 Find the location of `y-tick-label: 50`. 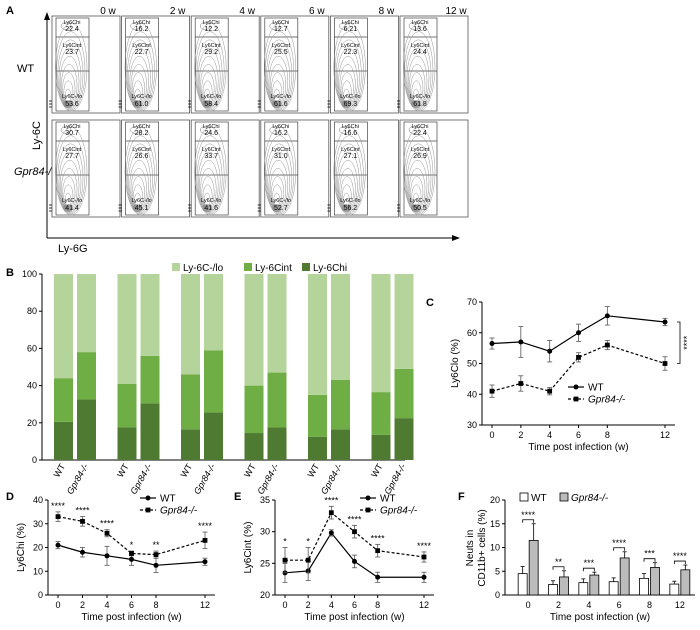

y-tick-label: 50 is located at coordinates (472, 364).